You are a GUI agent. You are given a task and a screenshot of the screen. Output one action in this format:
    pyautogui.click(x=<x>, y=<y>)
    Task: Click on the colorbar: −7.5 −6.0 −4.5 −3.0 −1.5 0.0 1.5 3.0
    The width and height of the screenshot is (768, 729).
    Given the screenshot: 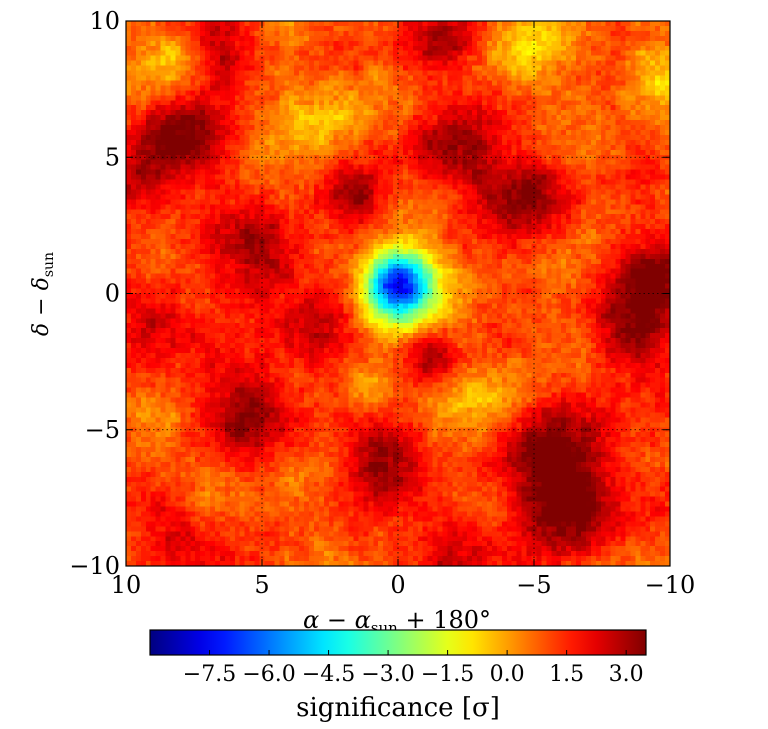 What is the action you would take?
    pyautogui.click(x=398, y=658)
    